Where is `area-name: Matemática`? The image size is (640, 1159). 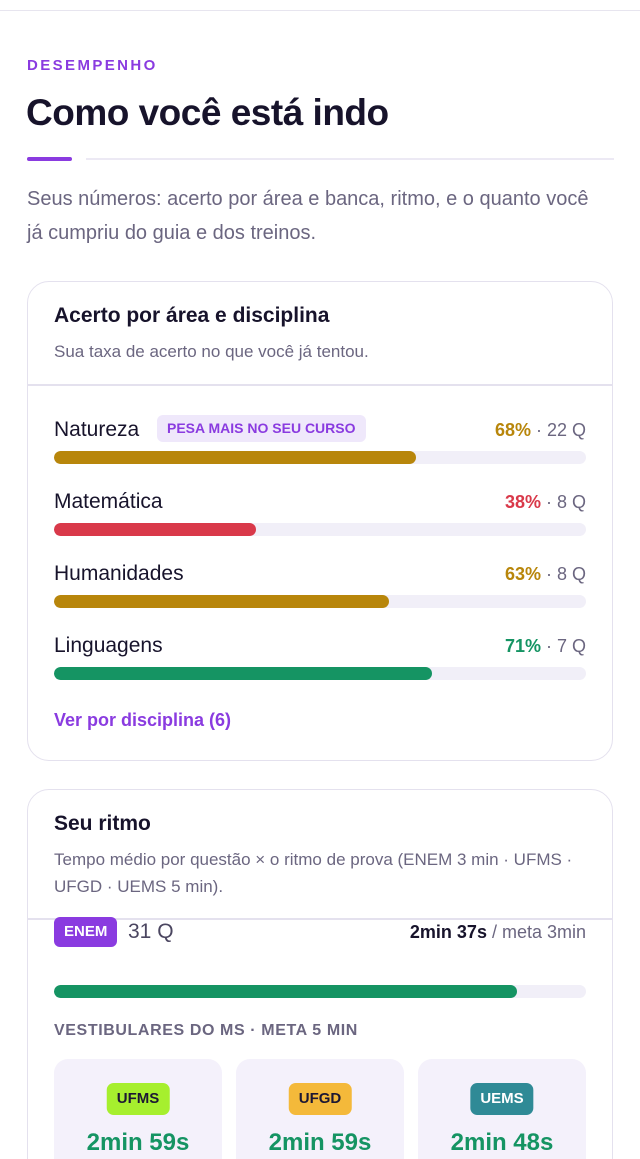 area-name: Matemática is located at coordinates (108, 501).